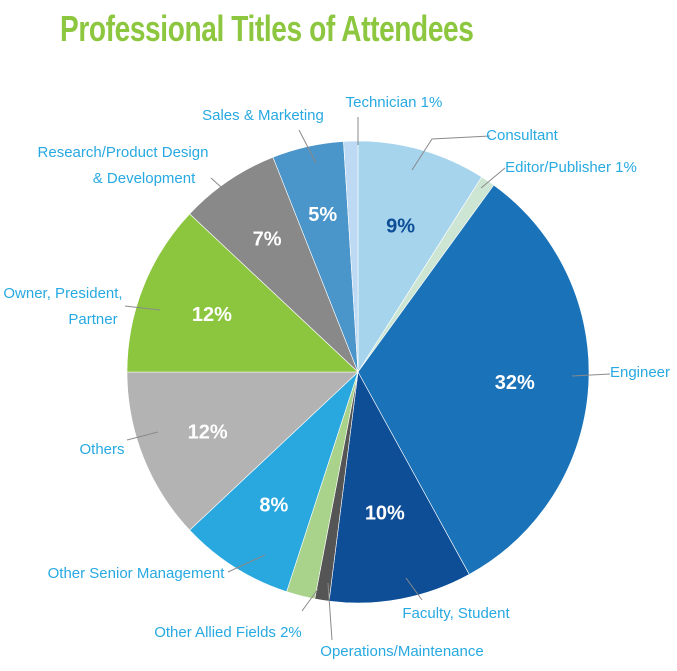  I want to click on slice-value-label: 32%, so click(515, 383).